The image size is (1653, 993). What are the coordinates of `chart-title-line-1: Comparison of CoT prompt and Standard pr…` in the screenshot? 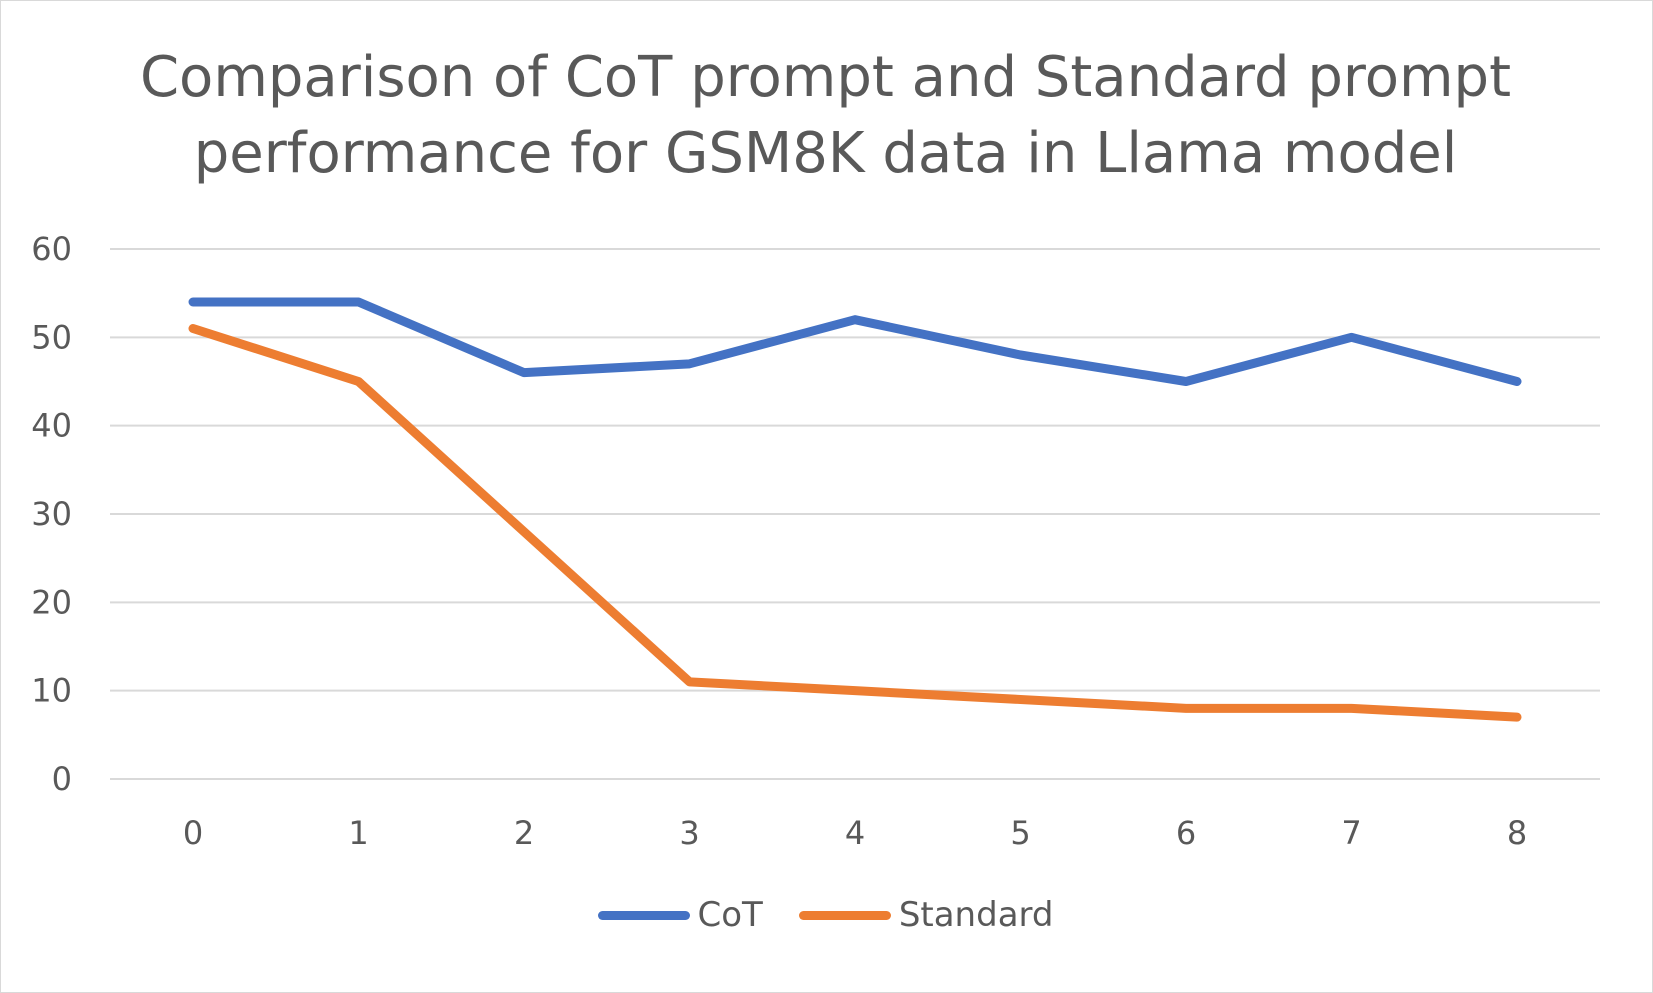 It's located at (825, 77).